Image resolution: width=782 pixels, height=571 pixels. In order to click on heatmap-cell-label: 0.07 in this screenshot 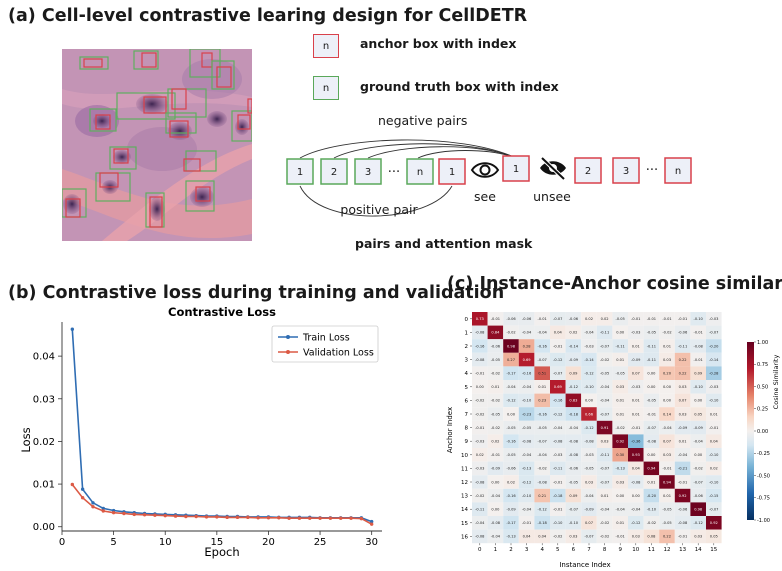, I will do `click(667, 442)`.